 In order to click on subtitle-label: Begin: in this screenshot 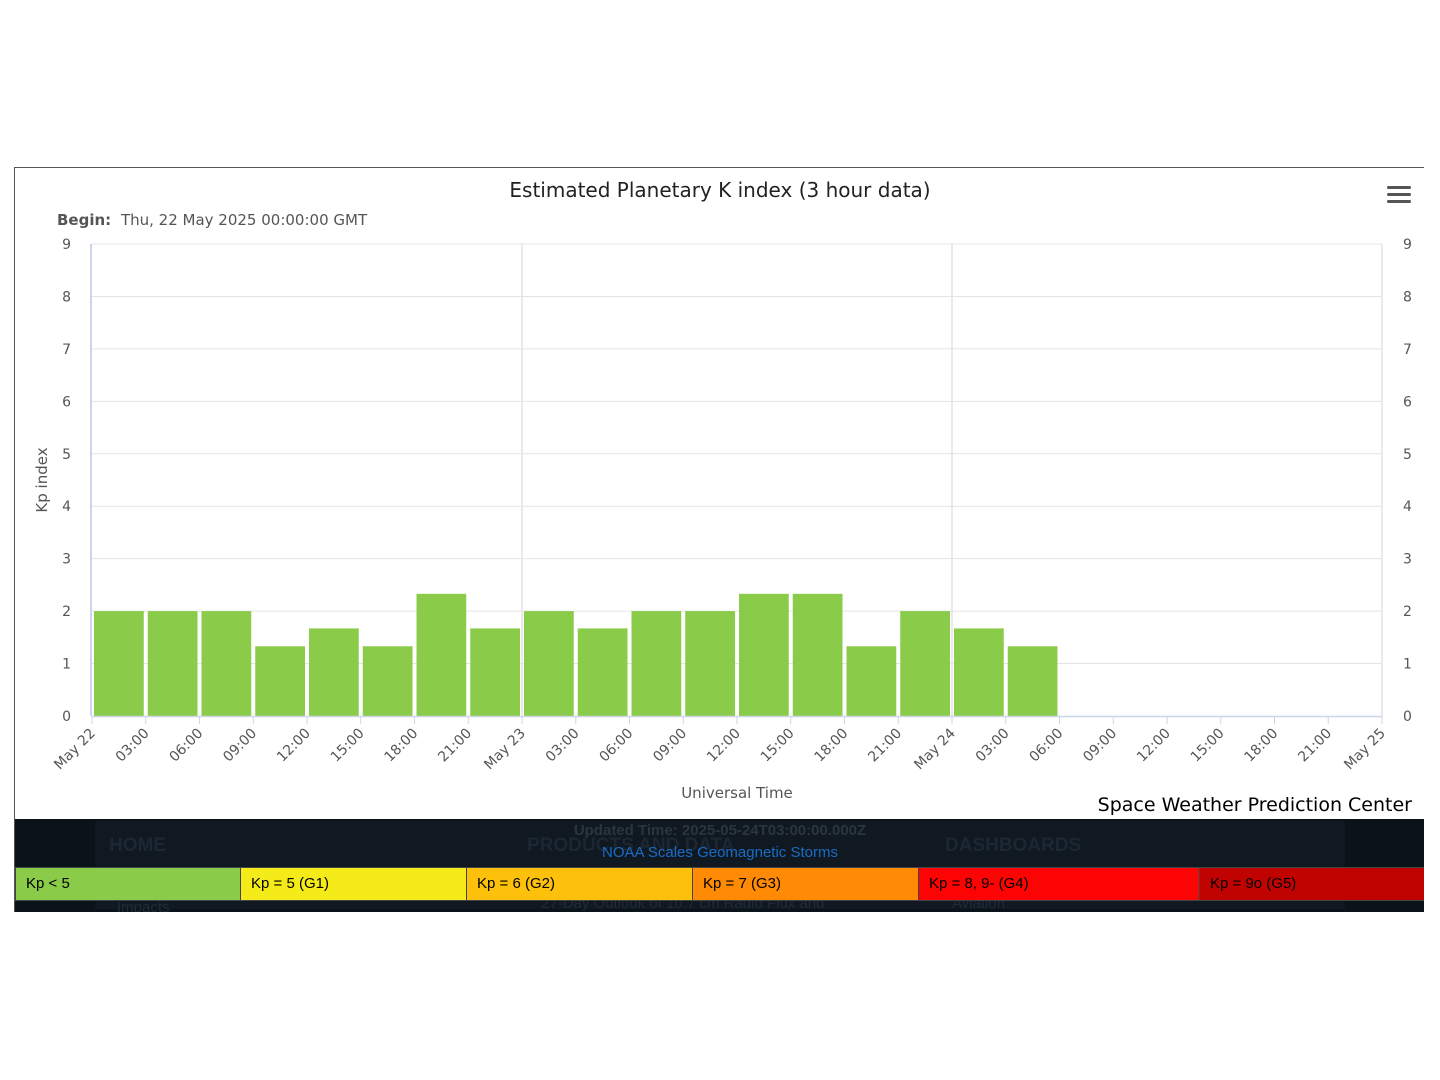, I will do `click(84, 220)`.